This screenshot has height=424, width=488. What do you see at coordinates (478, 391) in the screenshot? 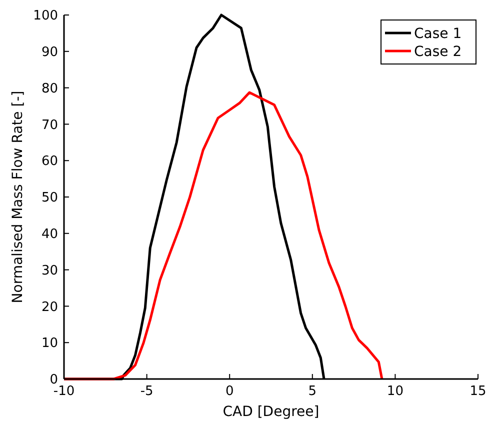
I see `x-tick-label: 15` at bounding box center [478, 391].